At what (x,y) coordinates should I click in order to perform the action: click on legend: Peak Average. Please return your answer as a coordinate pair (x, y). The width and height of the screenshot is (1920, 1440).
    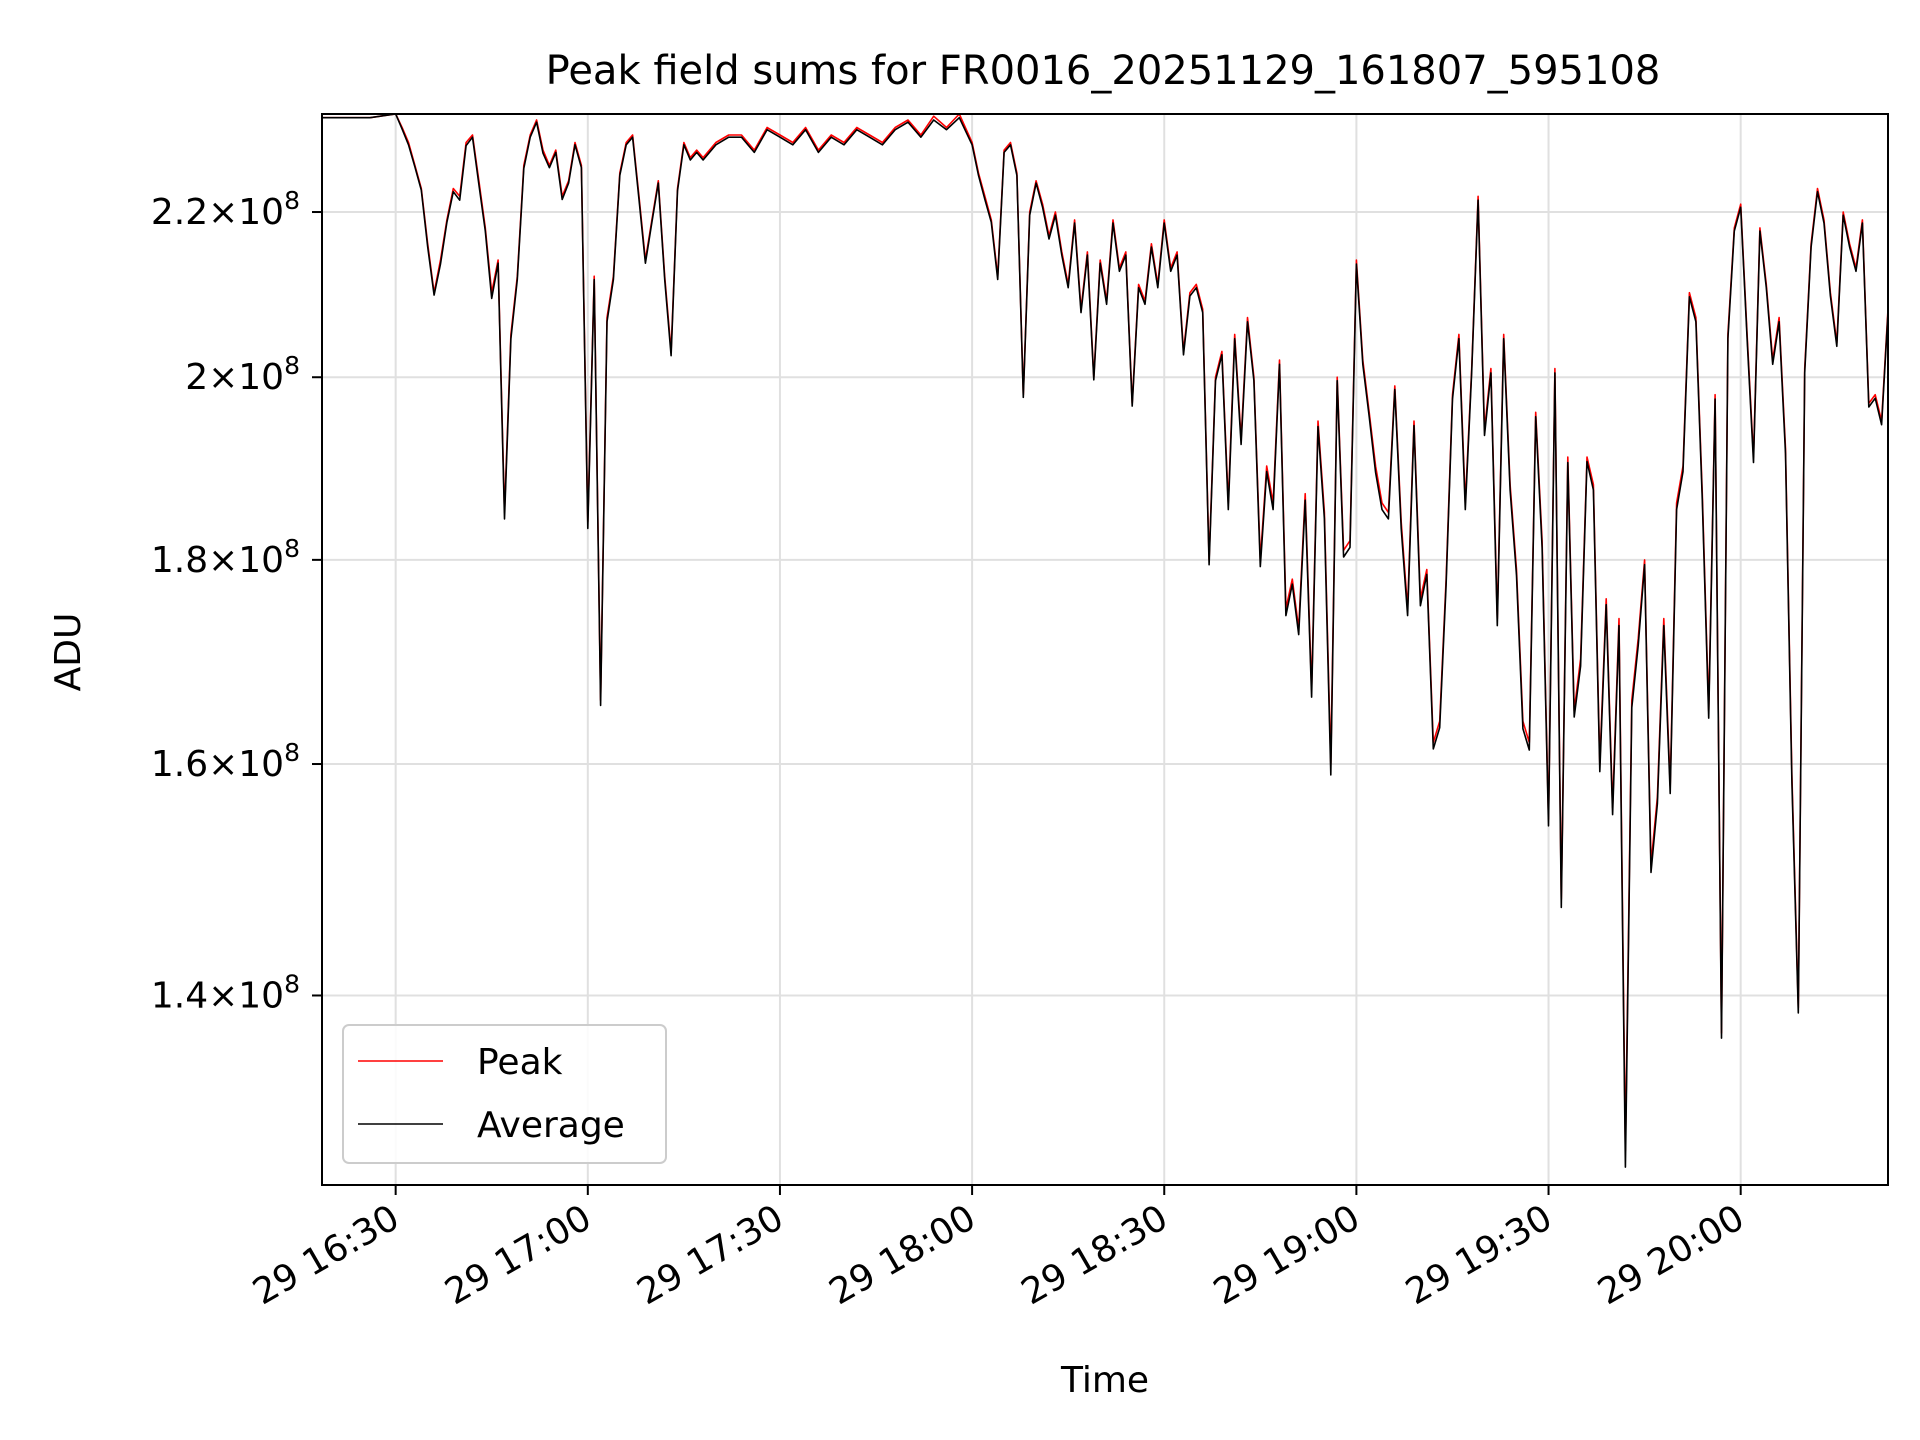
    Looking at the image, I should click on (504, 1094).